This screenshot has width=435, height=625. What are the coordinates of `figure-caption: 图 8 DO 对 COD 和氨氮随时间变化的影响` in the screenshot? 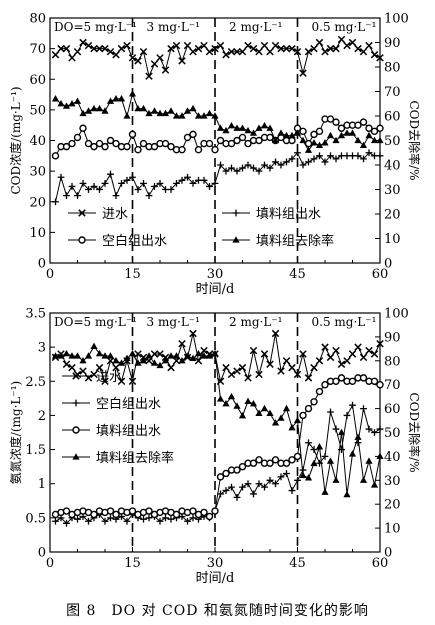 It's located at (217, 611).